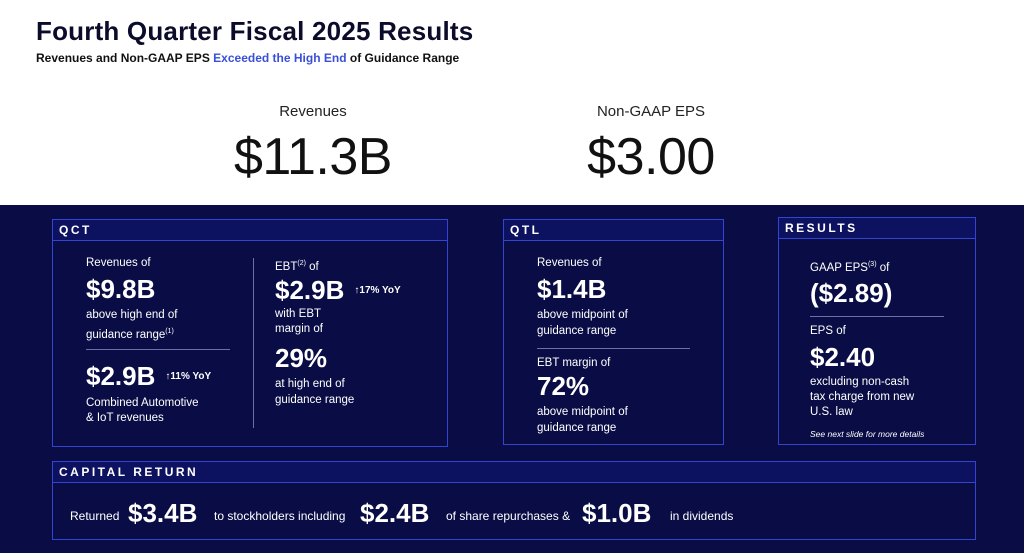 The image size is (1024, 553). What do you see at coordinates (651, 111) in the screenshot?
I see `headline-label: Non-GAAP EPS` at bounding box center [651, 111].